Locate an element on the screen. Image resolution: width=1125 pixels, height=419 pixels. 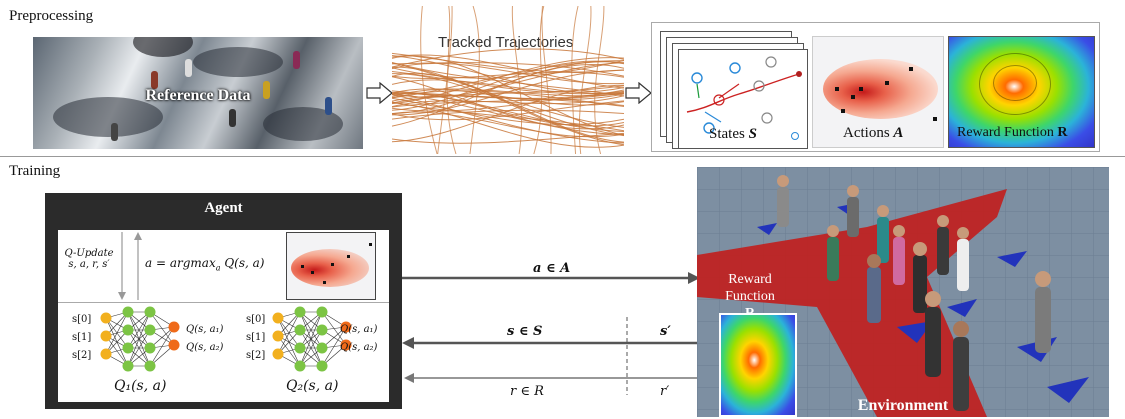
state-marker-icon is located at coordinates (795, 136).